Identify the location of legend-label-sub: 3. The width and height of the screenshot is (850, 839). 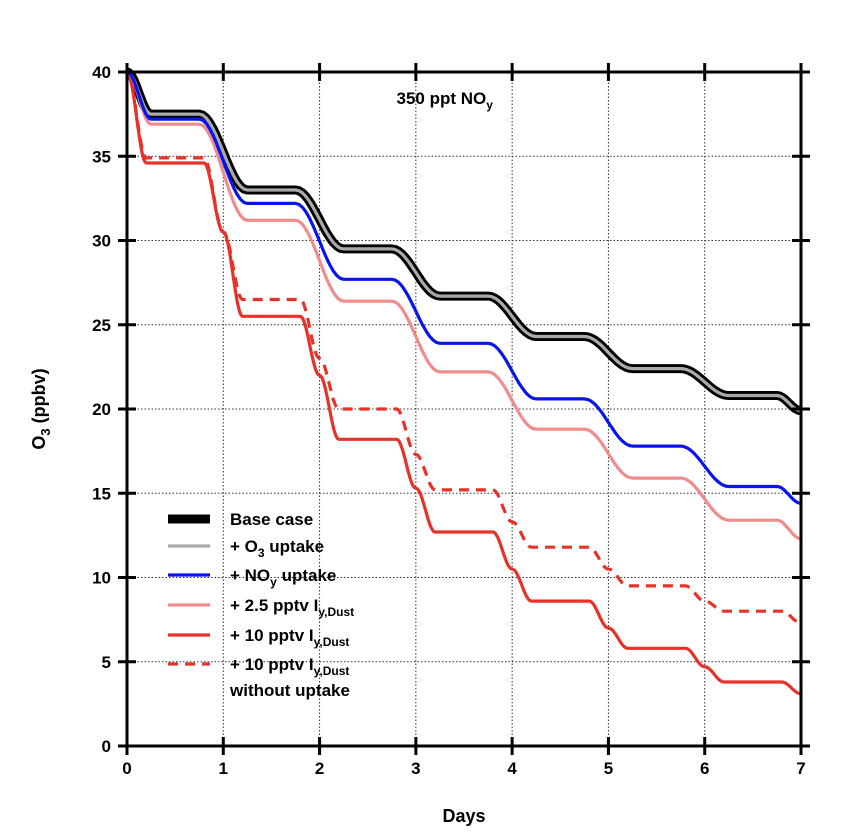
(261, 553).